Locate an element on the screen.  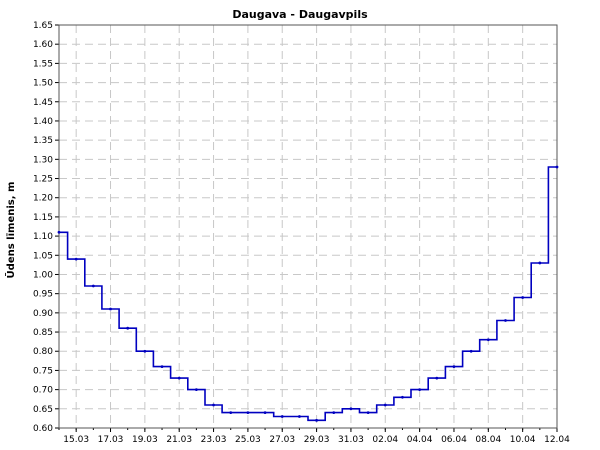
y-tick-label: 1.45 is located at coordinates (43, 103).